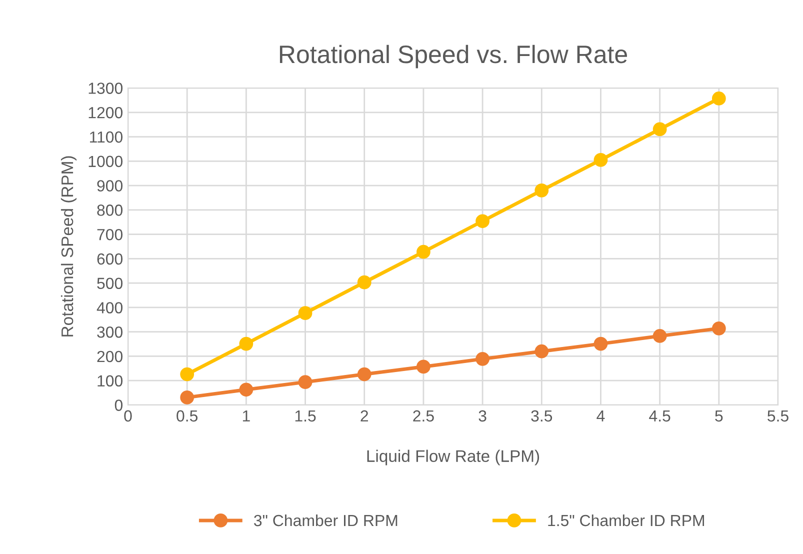 The width and height of the screenshot is (803, 554). Describe the element at coordinates (482, 416) in the screenshot. I see `x-tick-label: 3` at that location.